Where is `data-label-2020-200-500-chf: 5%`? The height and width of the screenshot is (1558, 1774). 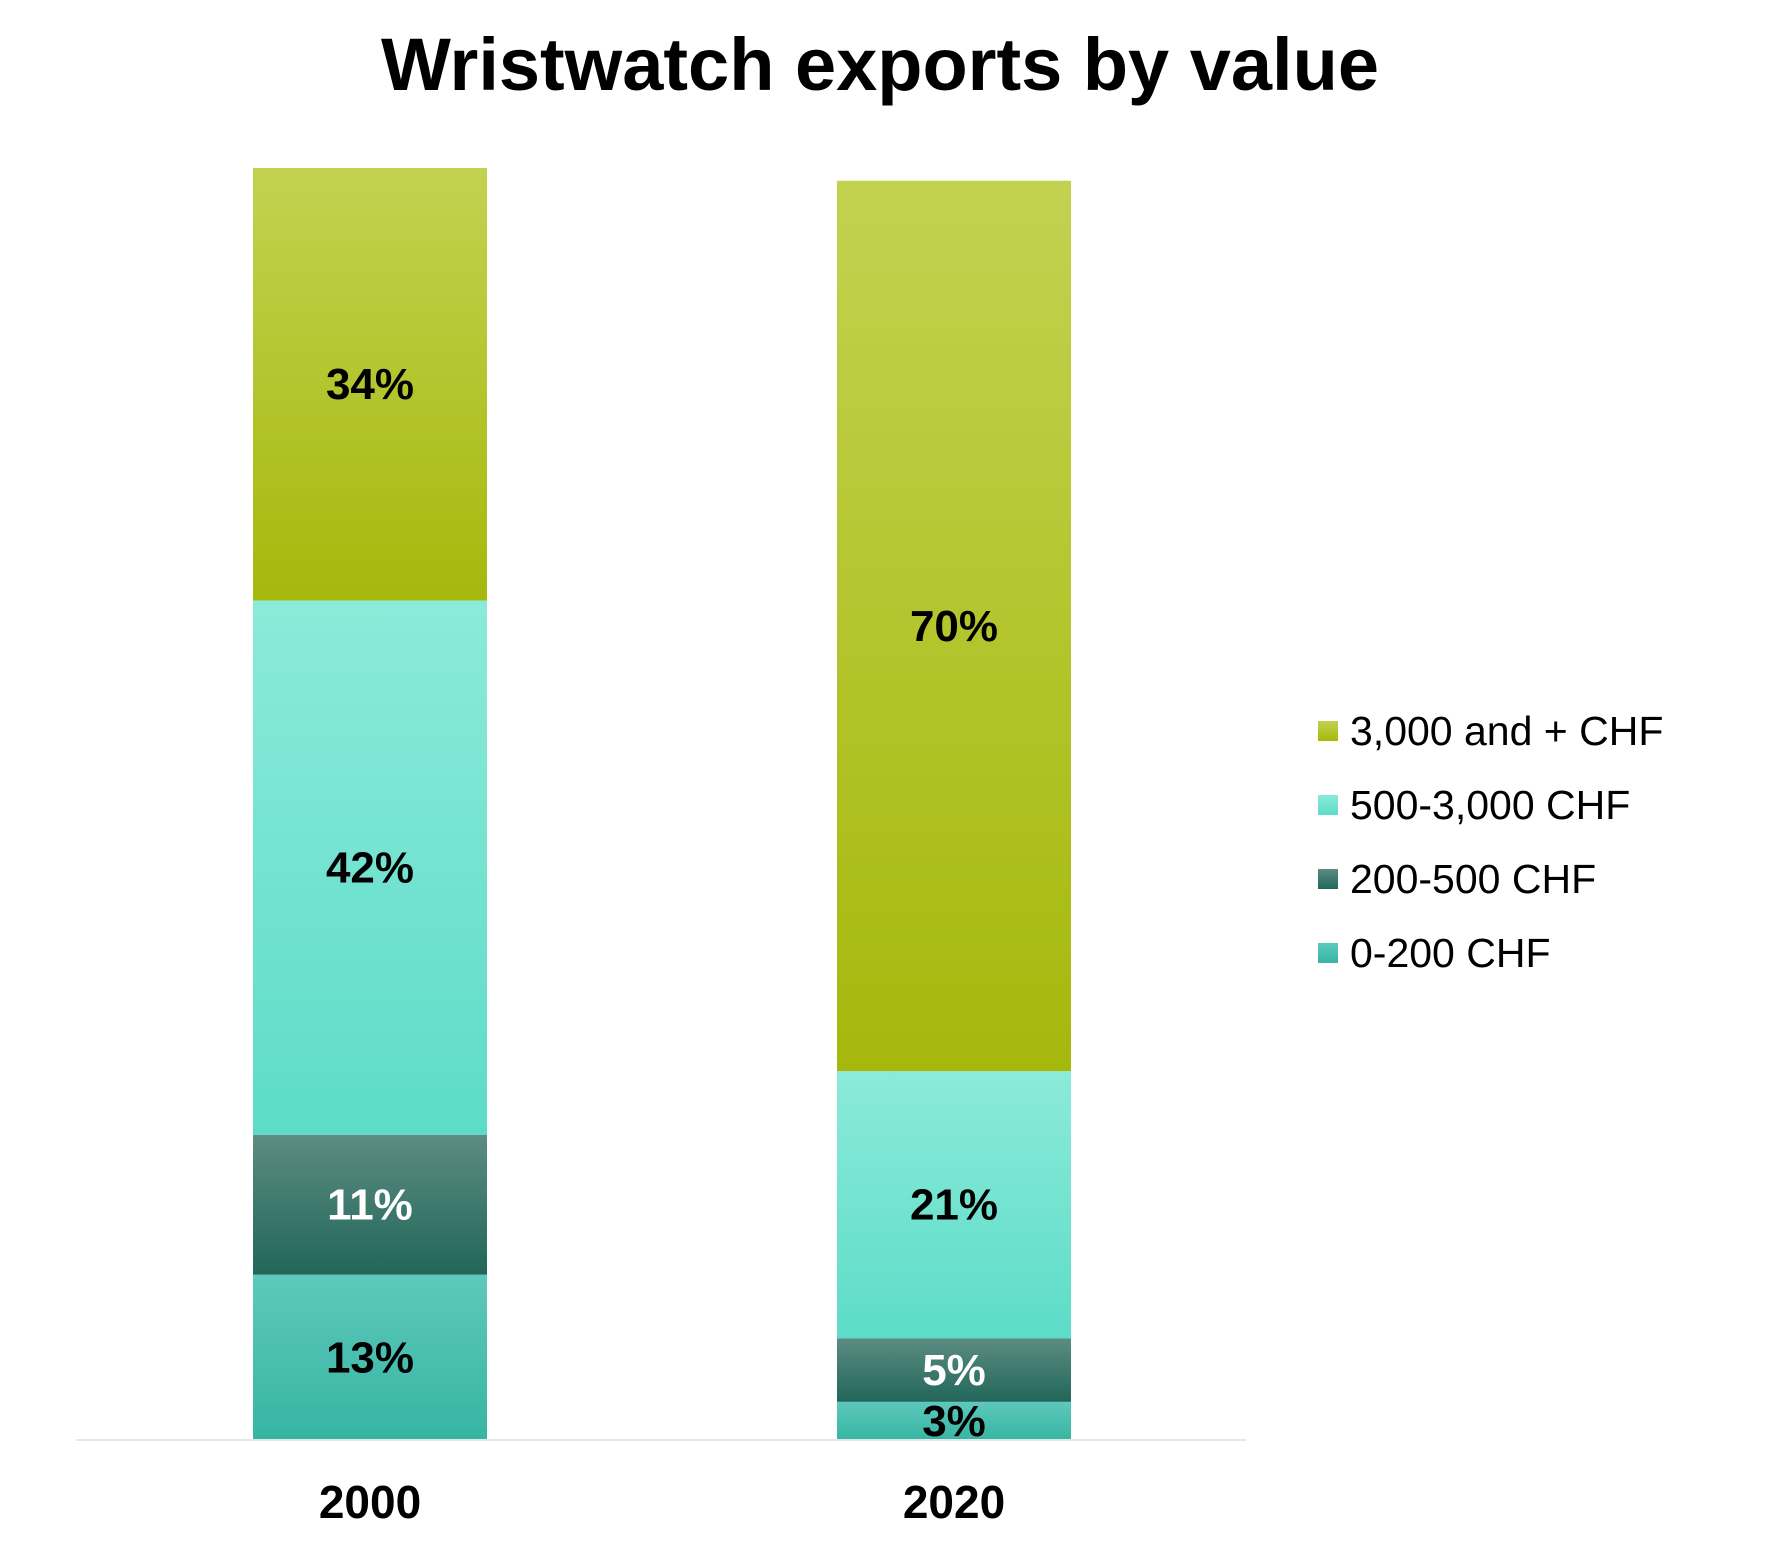
data-label-2020-200-500-chf: 5% is located at coordinates (954, 1370).